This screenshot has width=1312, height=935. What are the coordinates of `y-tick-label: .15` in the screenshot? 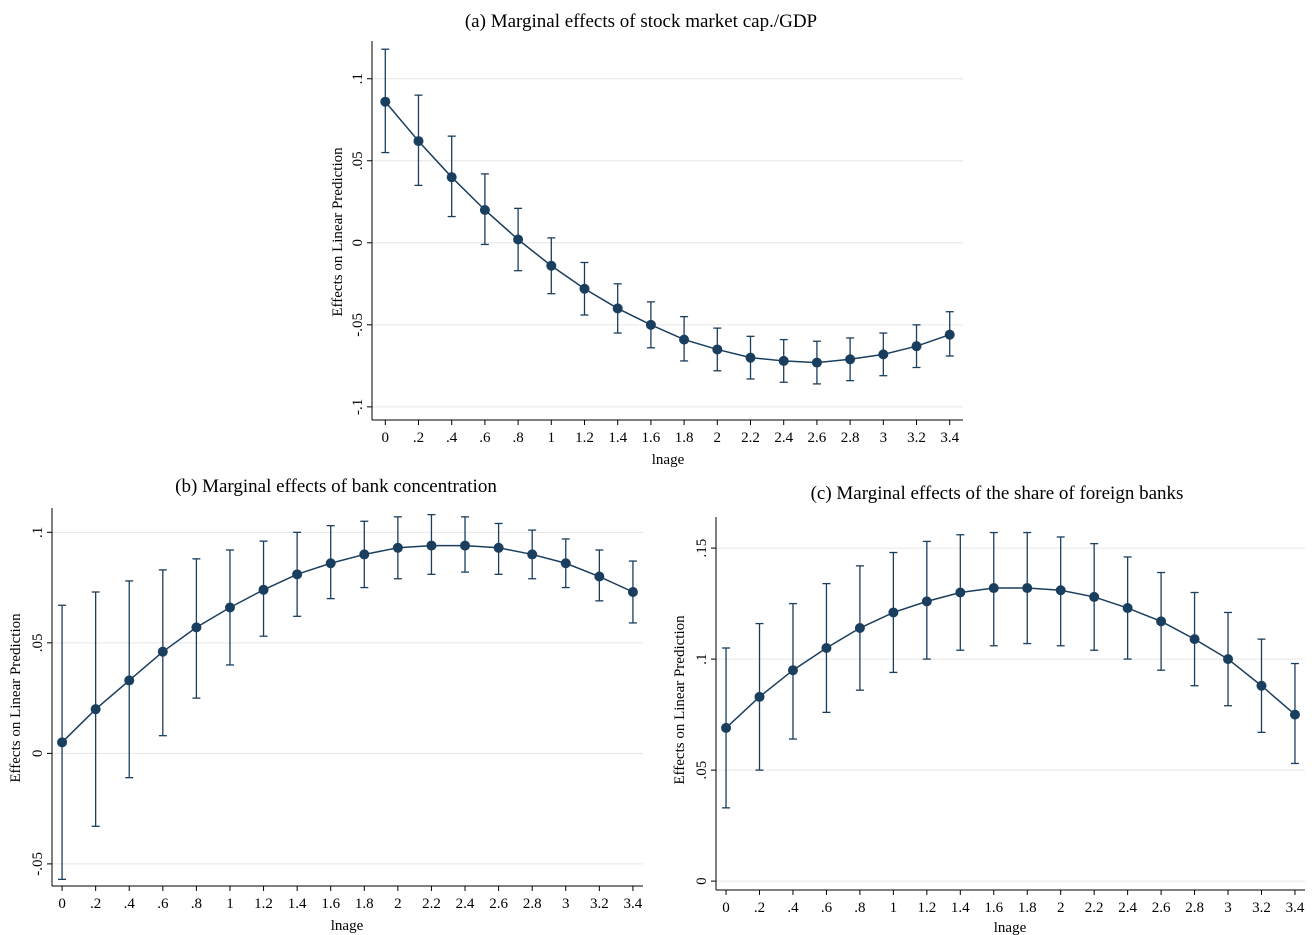 It's located at (702, 548).